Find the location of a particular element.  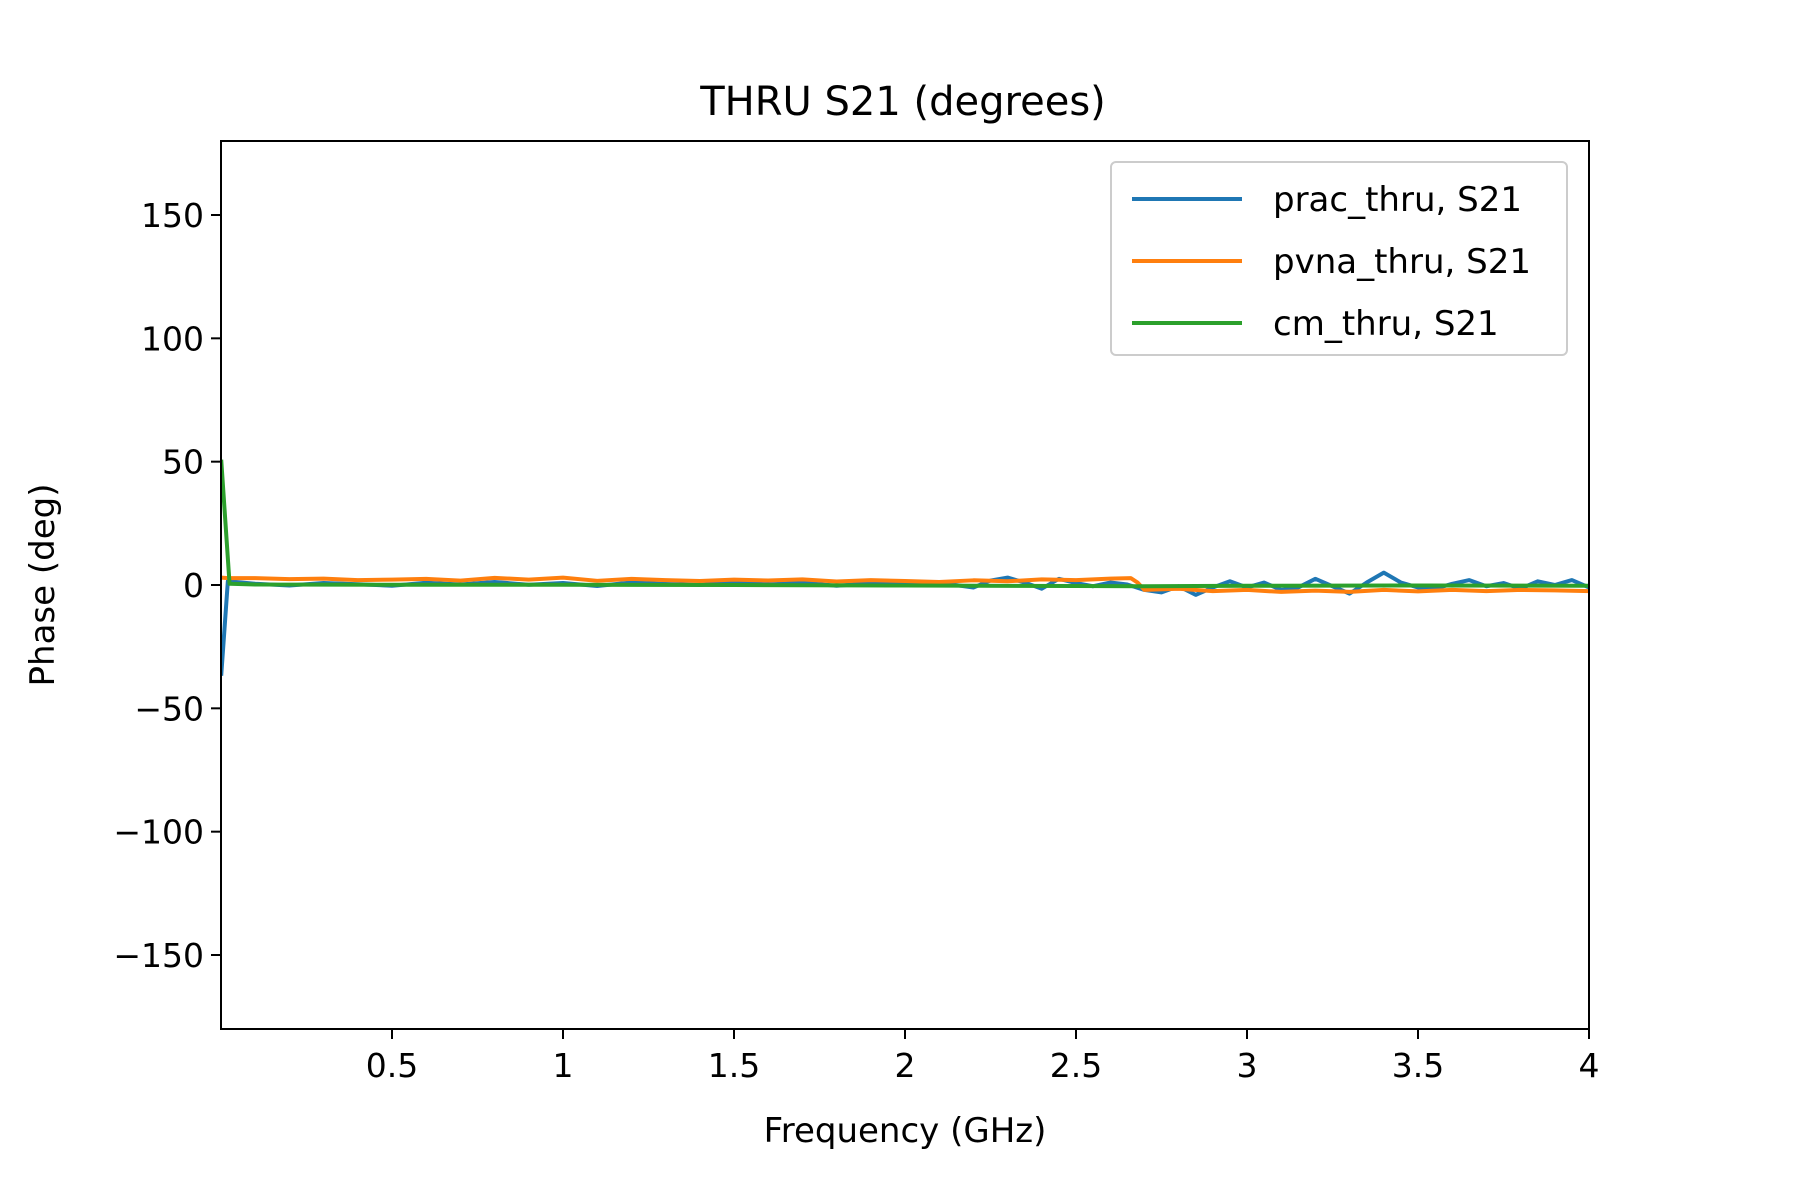

x-tick-label: 1.5 is located at coordinates (734, 1065).